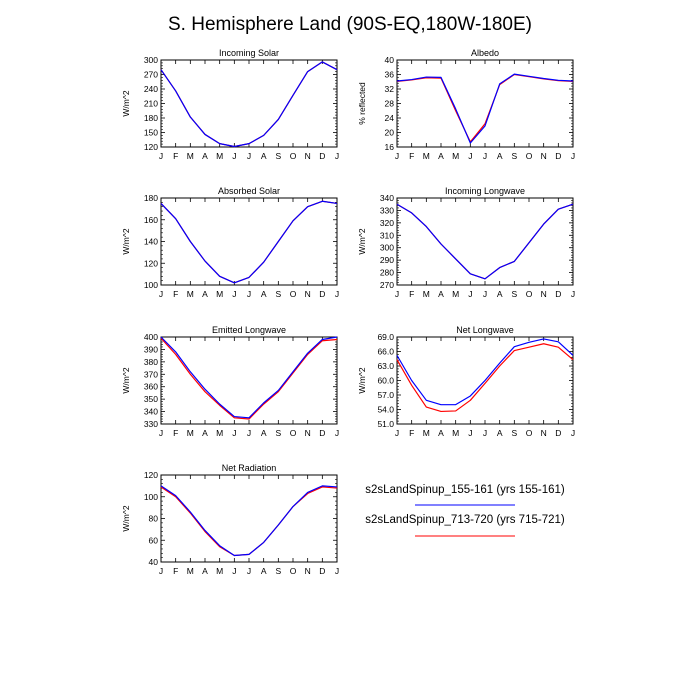 Image resolution: width=700 pixels, height=700 pixels. What do you see at coordinates (385, 424) in the screenshot?
I see `y-tick-label: 51.0` at bounding box center [385, 424].